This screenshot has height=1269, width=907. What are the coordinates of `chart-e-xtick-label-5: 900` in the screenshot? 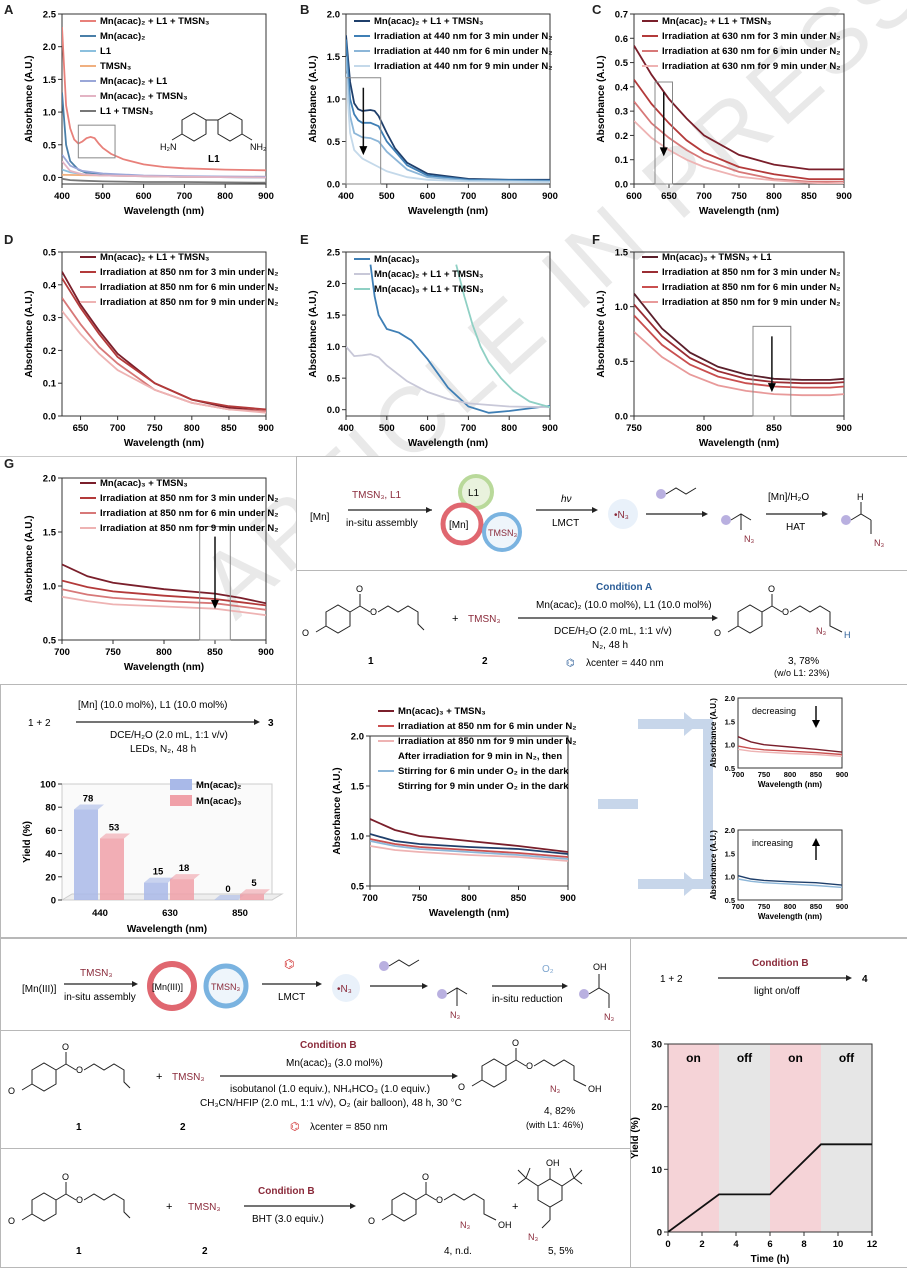 It's located at (550, 428).